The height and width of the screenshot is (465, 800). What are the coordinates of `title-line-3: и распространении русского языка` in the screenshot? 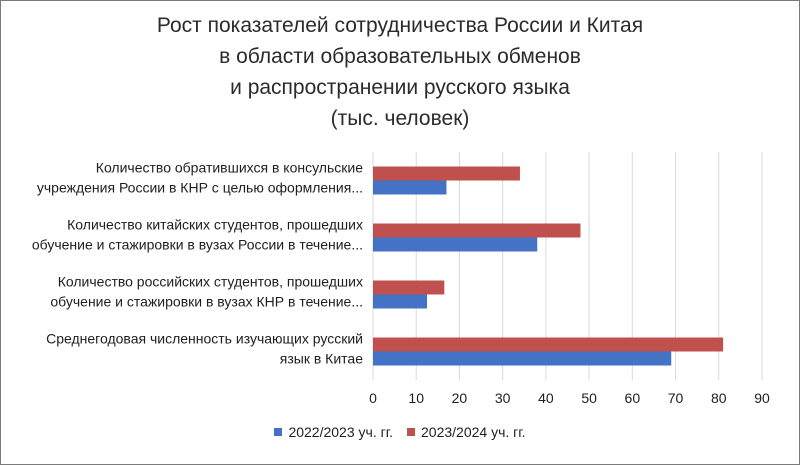 It's located at (400, 87).